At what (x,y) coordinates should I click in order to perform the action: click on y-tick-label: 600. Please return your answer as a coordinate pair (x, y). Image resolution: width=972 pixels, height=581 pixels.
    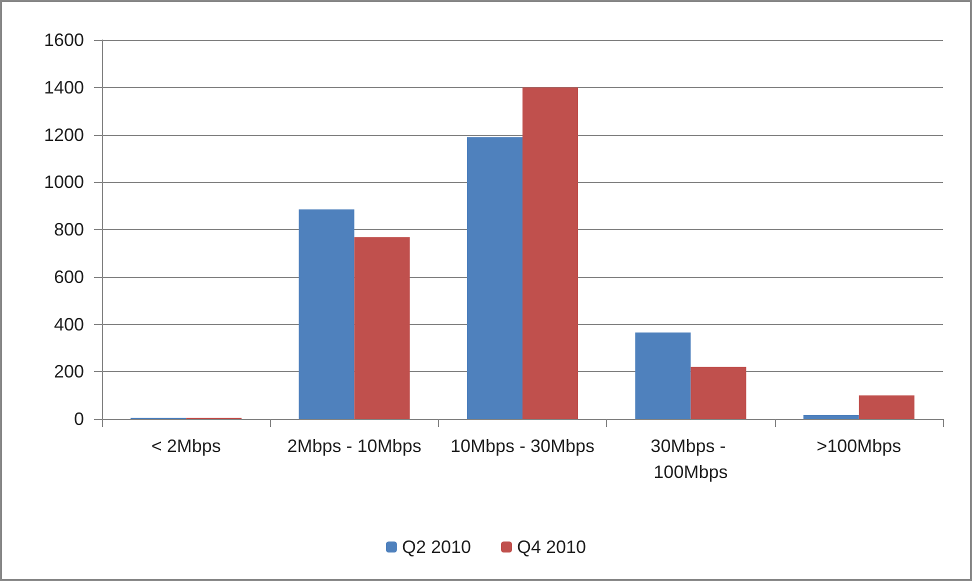
    Looking at the image, I should click on (69, 276).